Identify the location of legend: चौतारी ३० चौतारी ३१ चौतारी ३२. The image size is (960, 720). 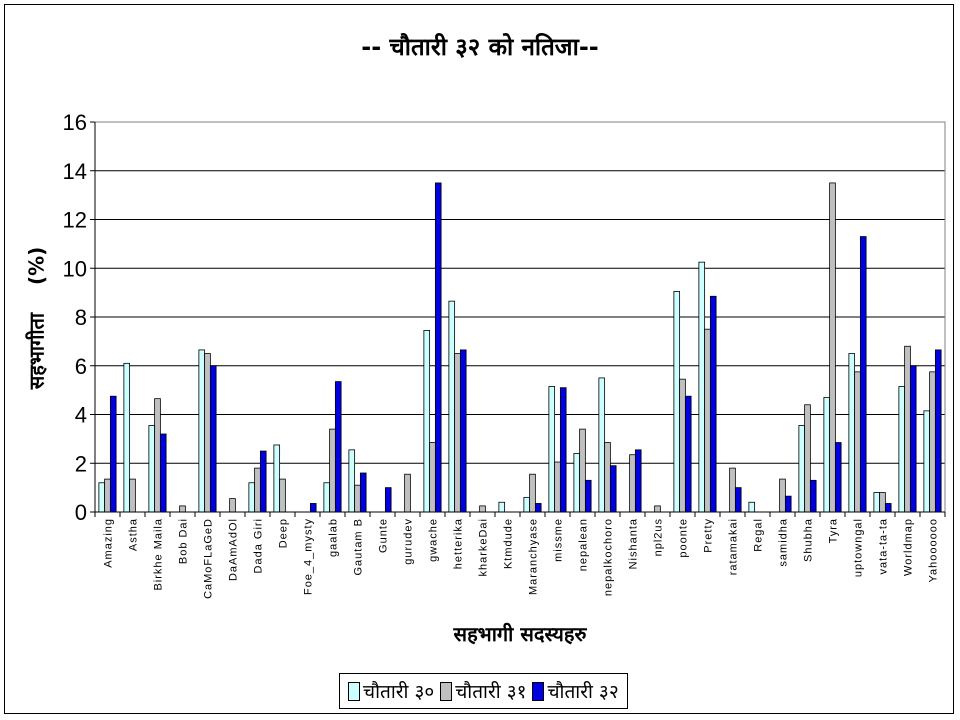
(483, 691).